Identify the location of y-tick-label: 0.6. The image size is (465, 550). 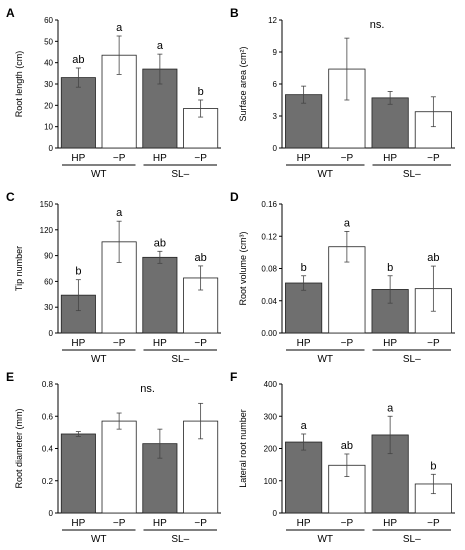
(48, 416).